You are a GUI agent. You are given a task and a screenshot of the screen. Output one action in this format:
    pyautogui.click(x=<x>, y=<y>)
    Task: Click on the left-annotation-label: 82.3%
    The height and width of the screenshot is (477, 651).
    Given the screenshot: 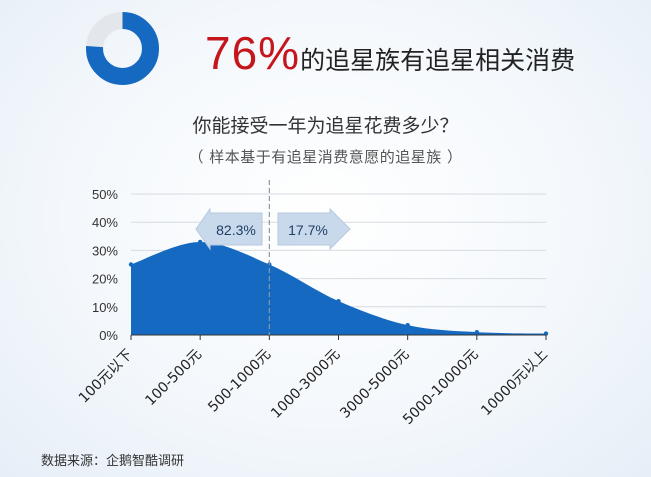 What is the action you would take?
    pyautogui.click(x=236, y=230)
    